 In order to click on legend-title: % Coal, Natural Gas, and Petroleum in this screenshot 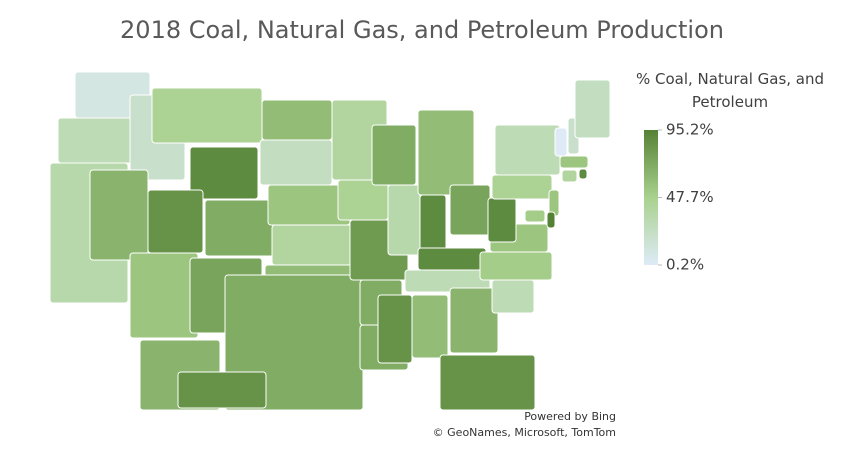, I will do `click(730, 90)`.